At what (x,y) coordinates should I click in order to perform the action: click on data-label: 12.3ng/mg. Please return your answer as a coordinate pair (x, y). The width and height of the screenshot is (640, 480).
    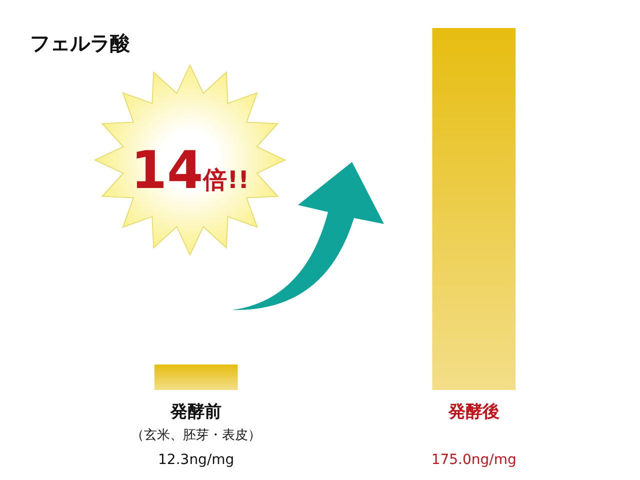
    Looking at the image, I should click on (196, 460).